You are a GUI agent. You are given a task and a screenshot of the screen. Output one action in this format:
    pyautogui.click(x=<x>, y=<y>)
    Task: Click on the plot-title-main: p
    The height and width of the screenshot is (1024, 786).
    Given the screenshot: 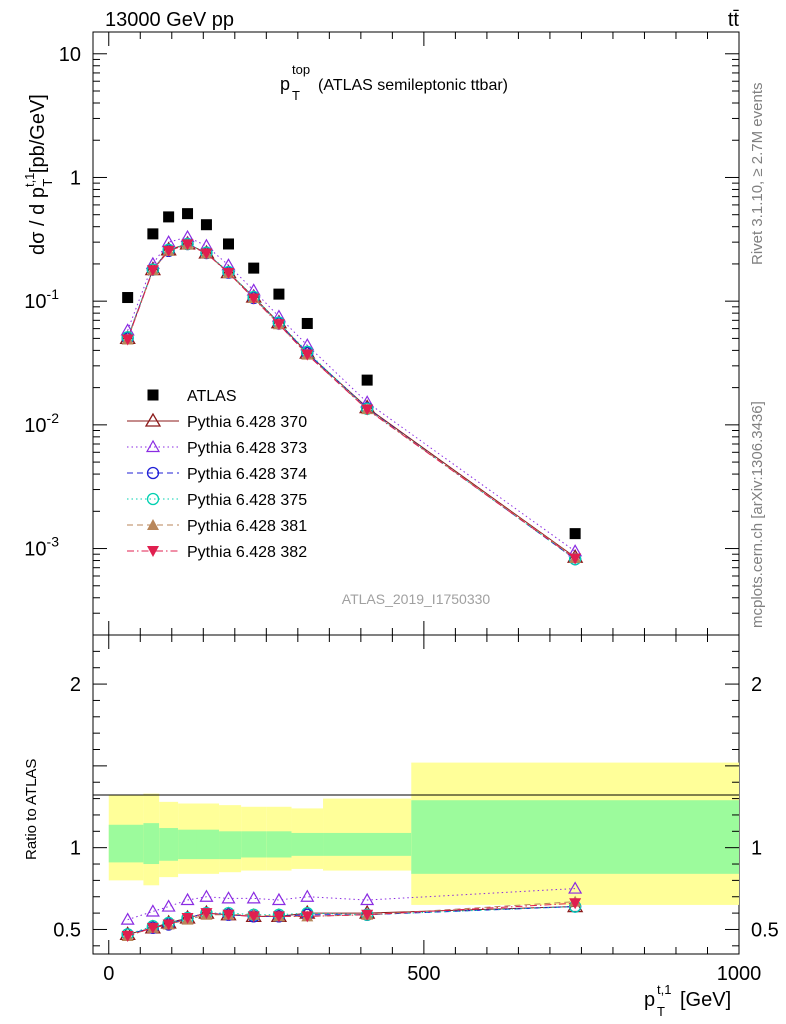 What is the action you would take?
    pyautogui.click(x=285, y=84)
    